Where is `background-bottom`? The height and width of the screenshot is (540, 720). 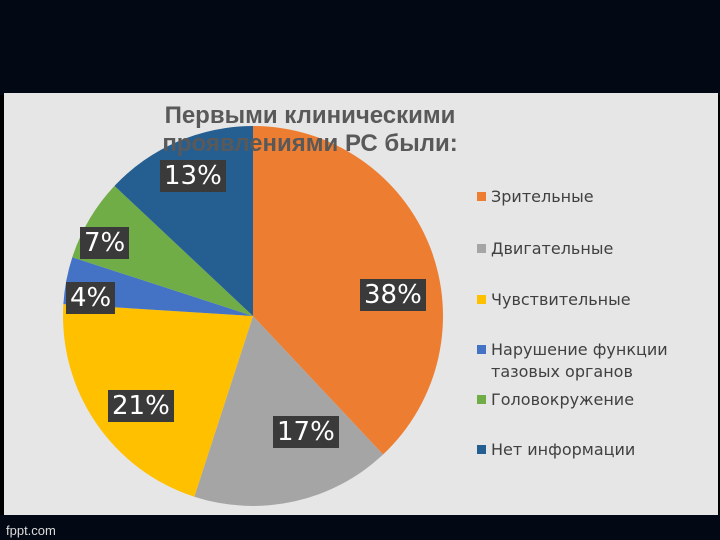 background-bottom is located at coordinates (360, 527).